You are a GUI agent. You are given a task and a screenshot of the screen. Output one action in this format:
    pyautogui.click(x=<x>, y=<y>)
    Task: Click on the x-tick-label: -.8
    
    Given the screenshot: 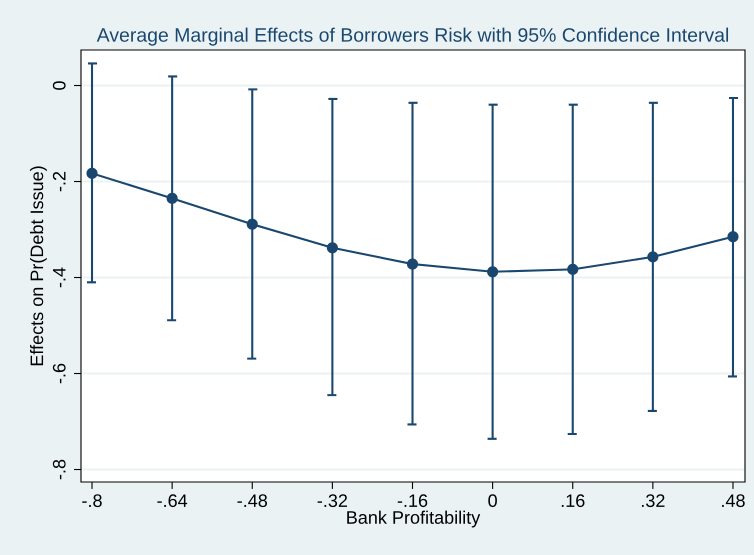 What is the action you would take?
    pyautogui.click(x=92, y=501)
    